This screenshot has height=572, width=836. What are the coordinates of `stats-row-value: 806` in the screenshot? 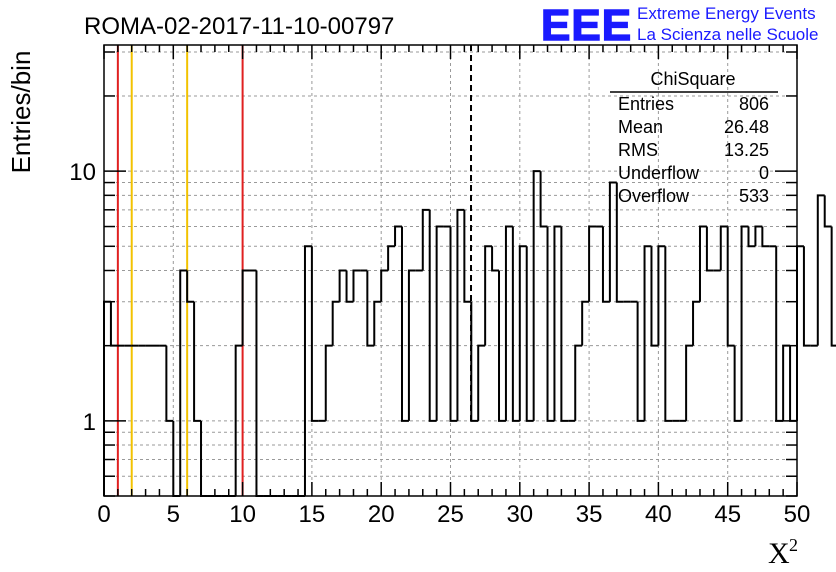 It's located at (754, 104).